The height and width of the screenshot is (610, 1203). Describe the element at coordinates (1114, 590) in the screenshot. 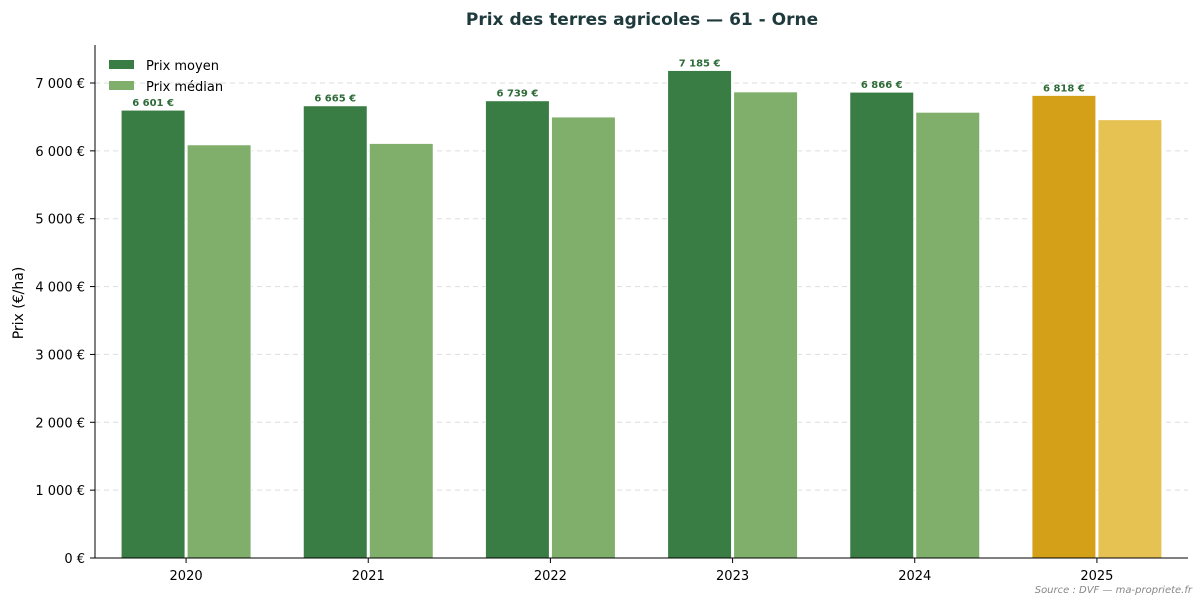

I see `source-note: Source : DVF — ma-propriete.fr` at that location.